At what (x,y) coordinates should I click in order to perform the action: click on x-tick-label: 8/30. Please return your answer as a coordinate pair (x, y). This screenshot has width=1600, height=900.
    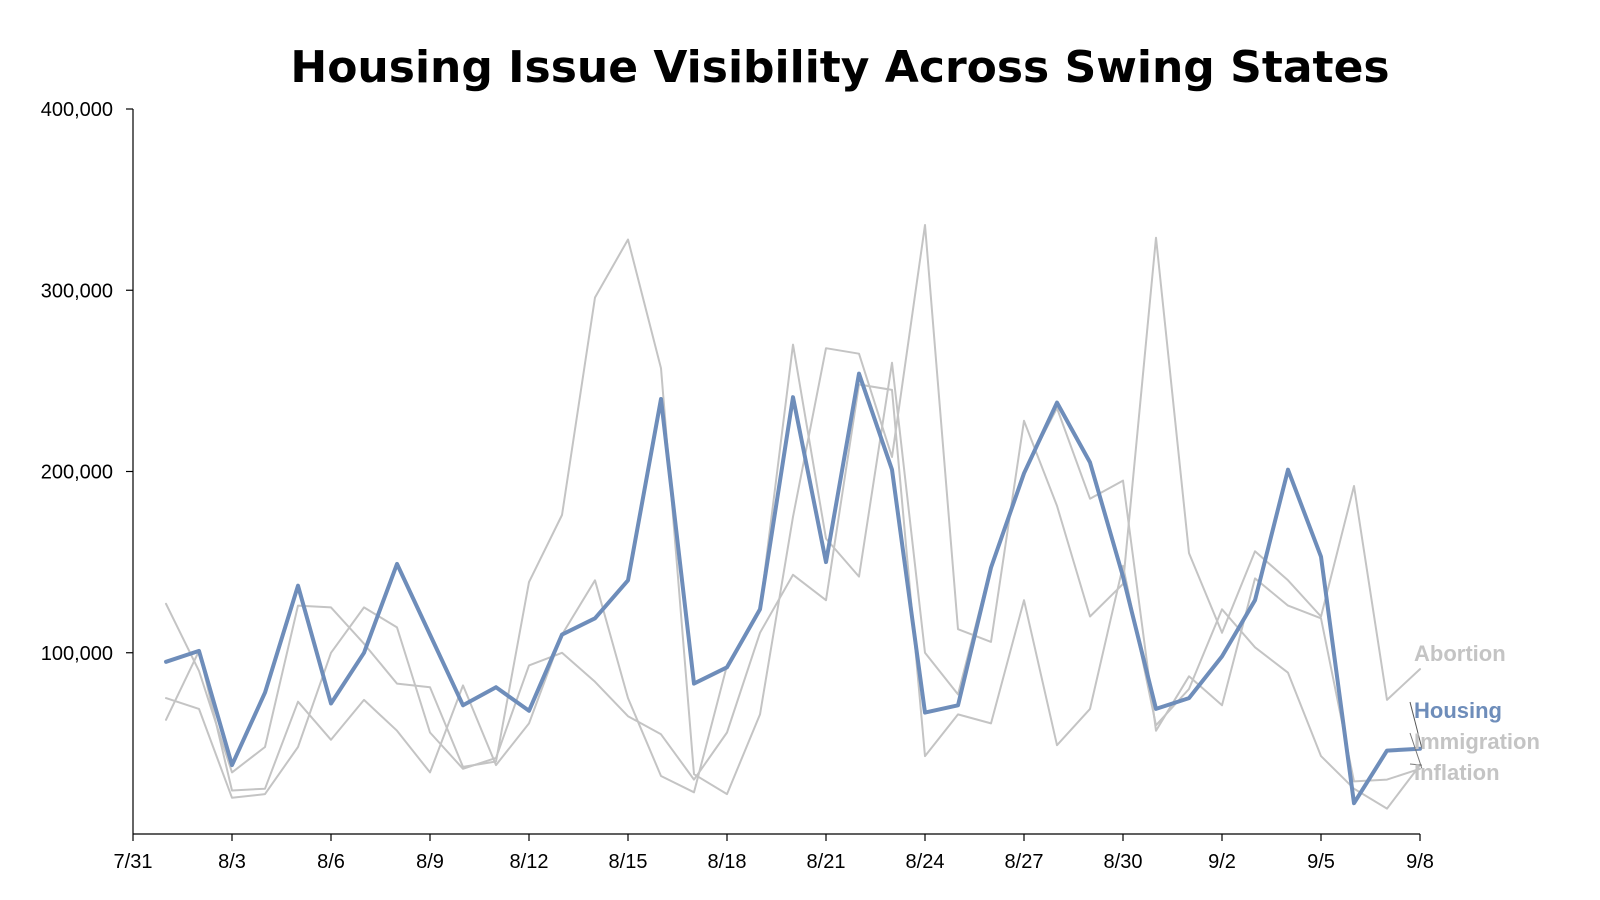
    Looking at the image, I should click on (1123, 862).